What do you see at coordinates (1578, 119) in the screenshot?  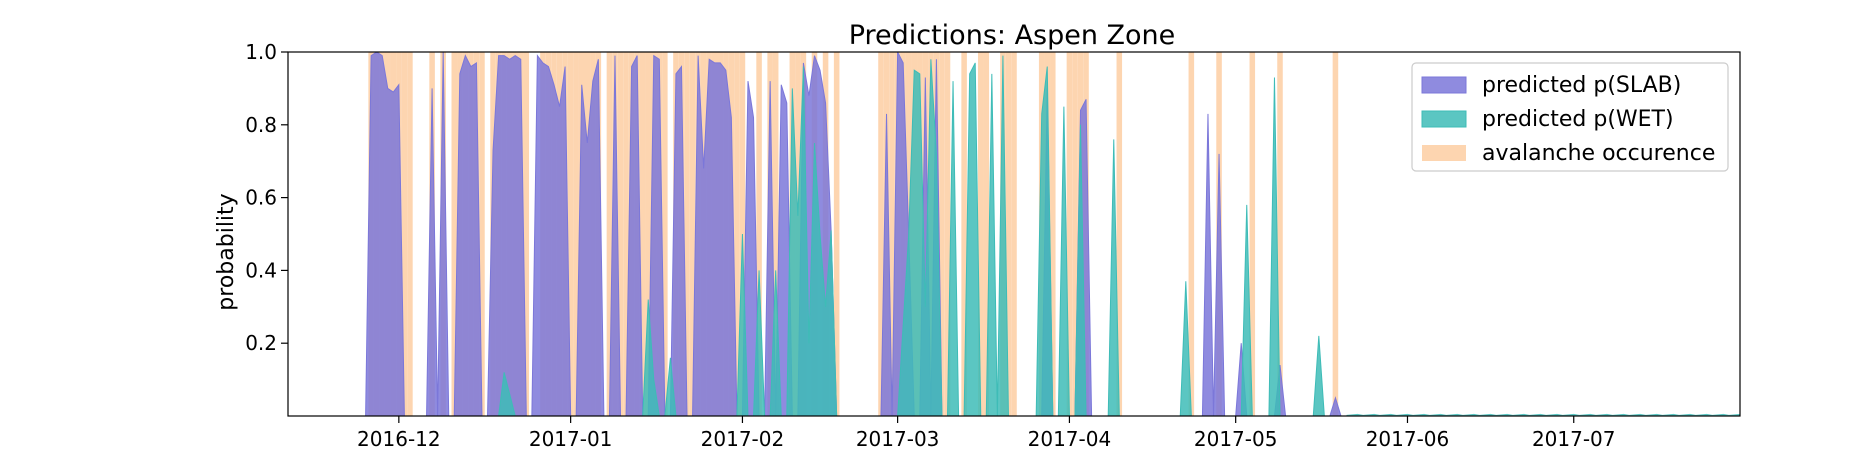 I see `legend-label: predicted p(WET)` at bounding box center [1578, 119].